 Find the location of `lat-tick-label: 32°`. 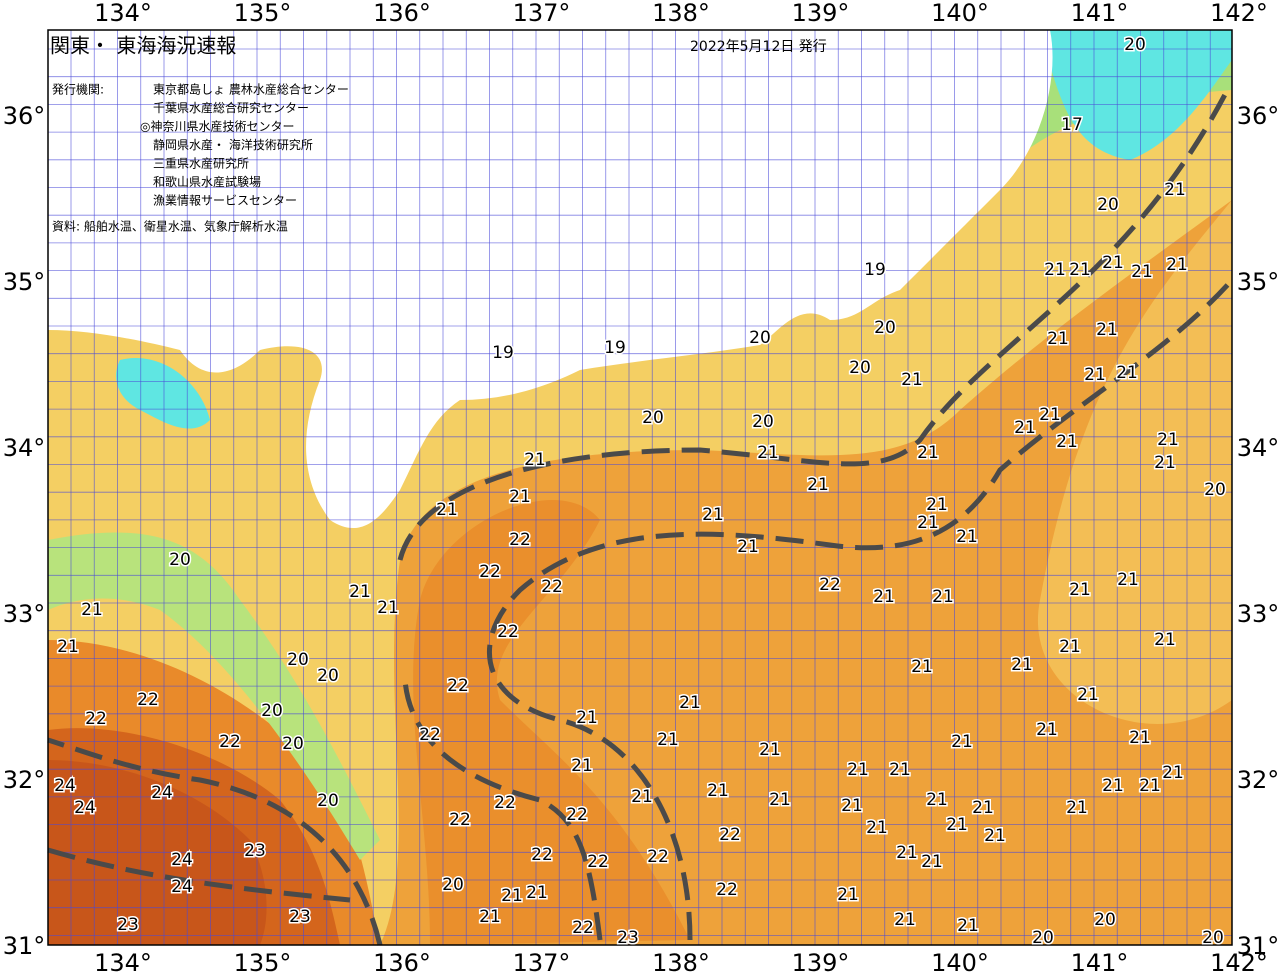

lat-tick-label: 32° is located at coordinates (1258, 780).